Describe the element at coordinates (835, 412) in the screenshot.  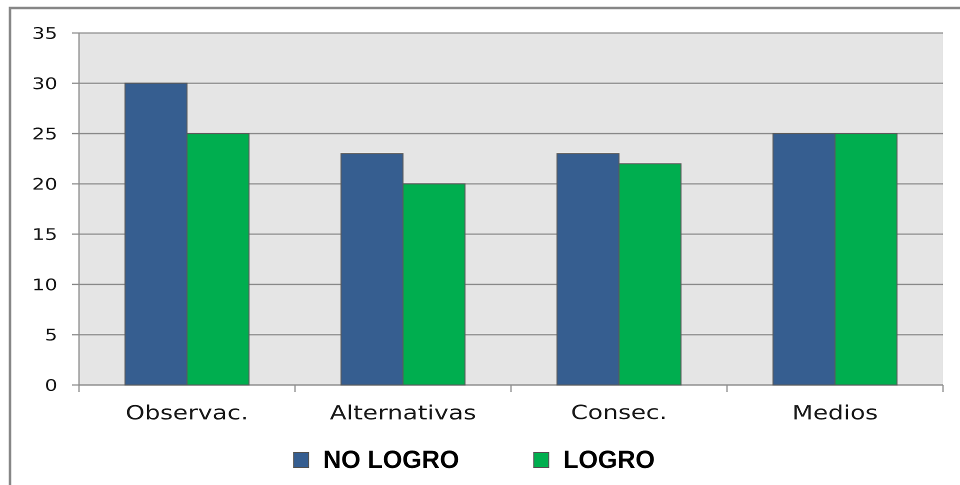
I see `x-tick-label: Medios` at that location.